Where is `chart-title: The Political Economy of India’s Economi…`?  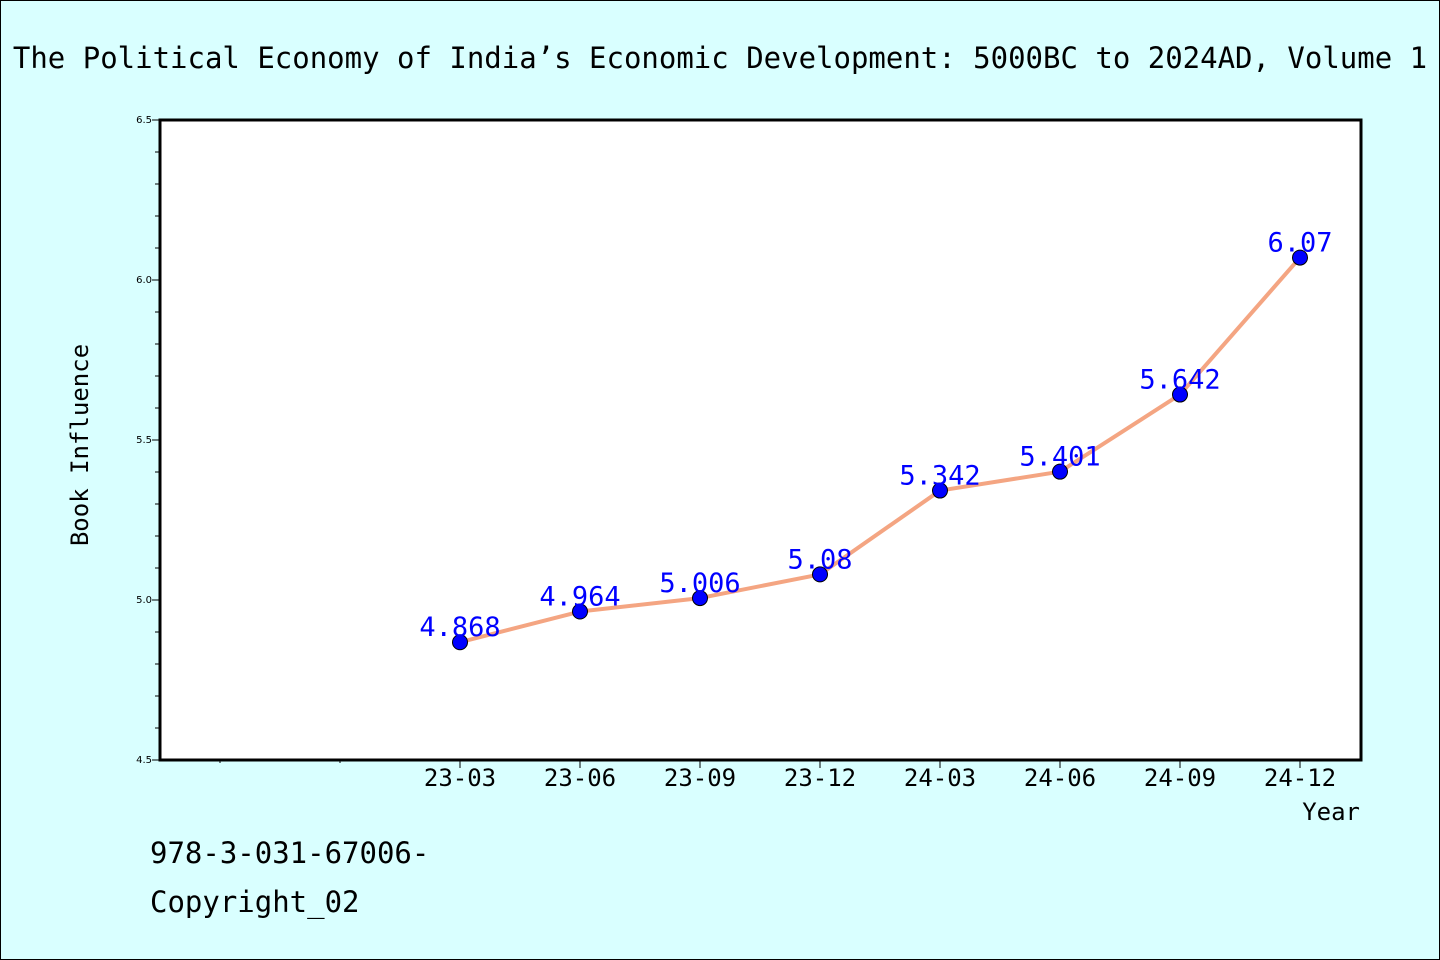
chart-title: The Political Economy of India’s Economi… is located at coordinates (720, 58).